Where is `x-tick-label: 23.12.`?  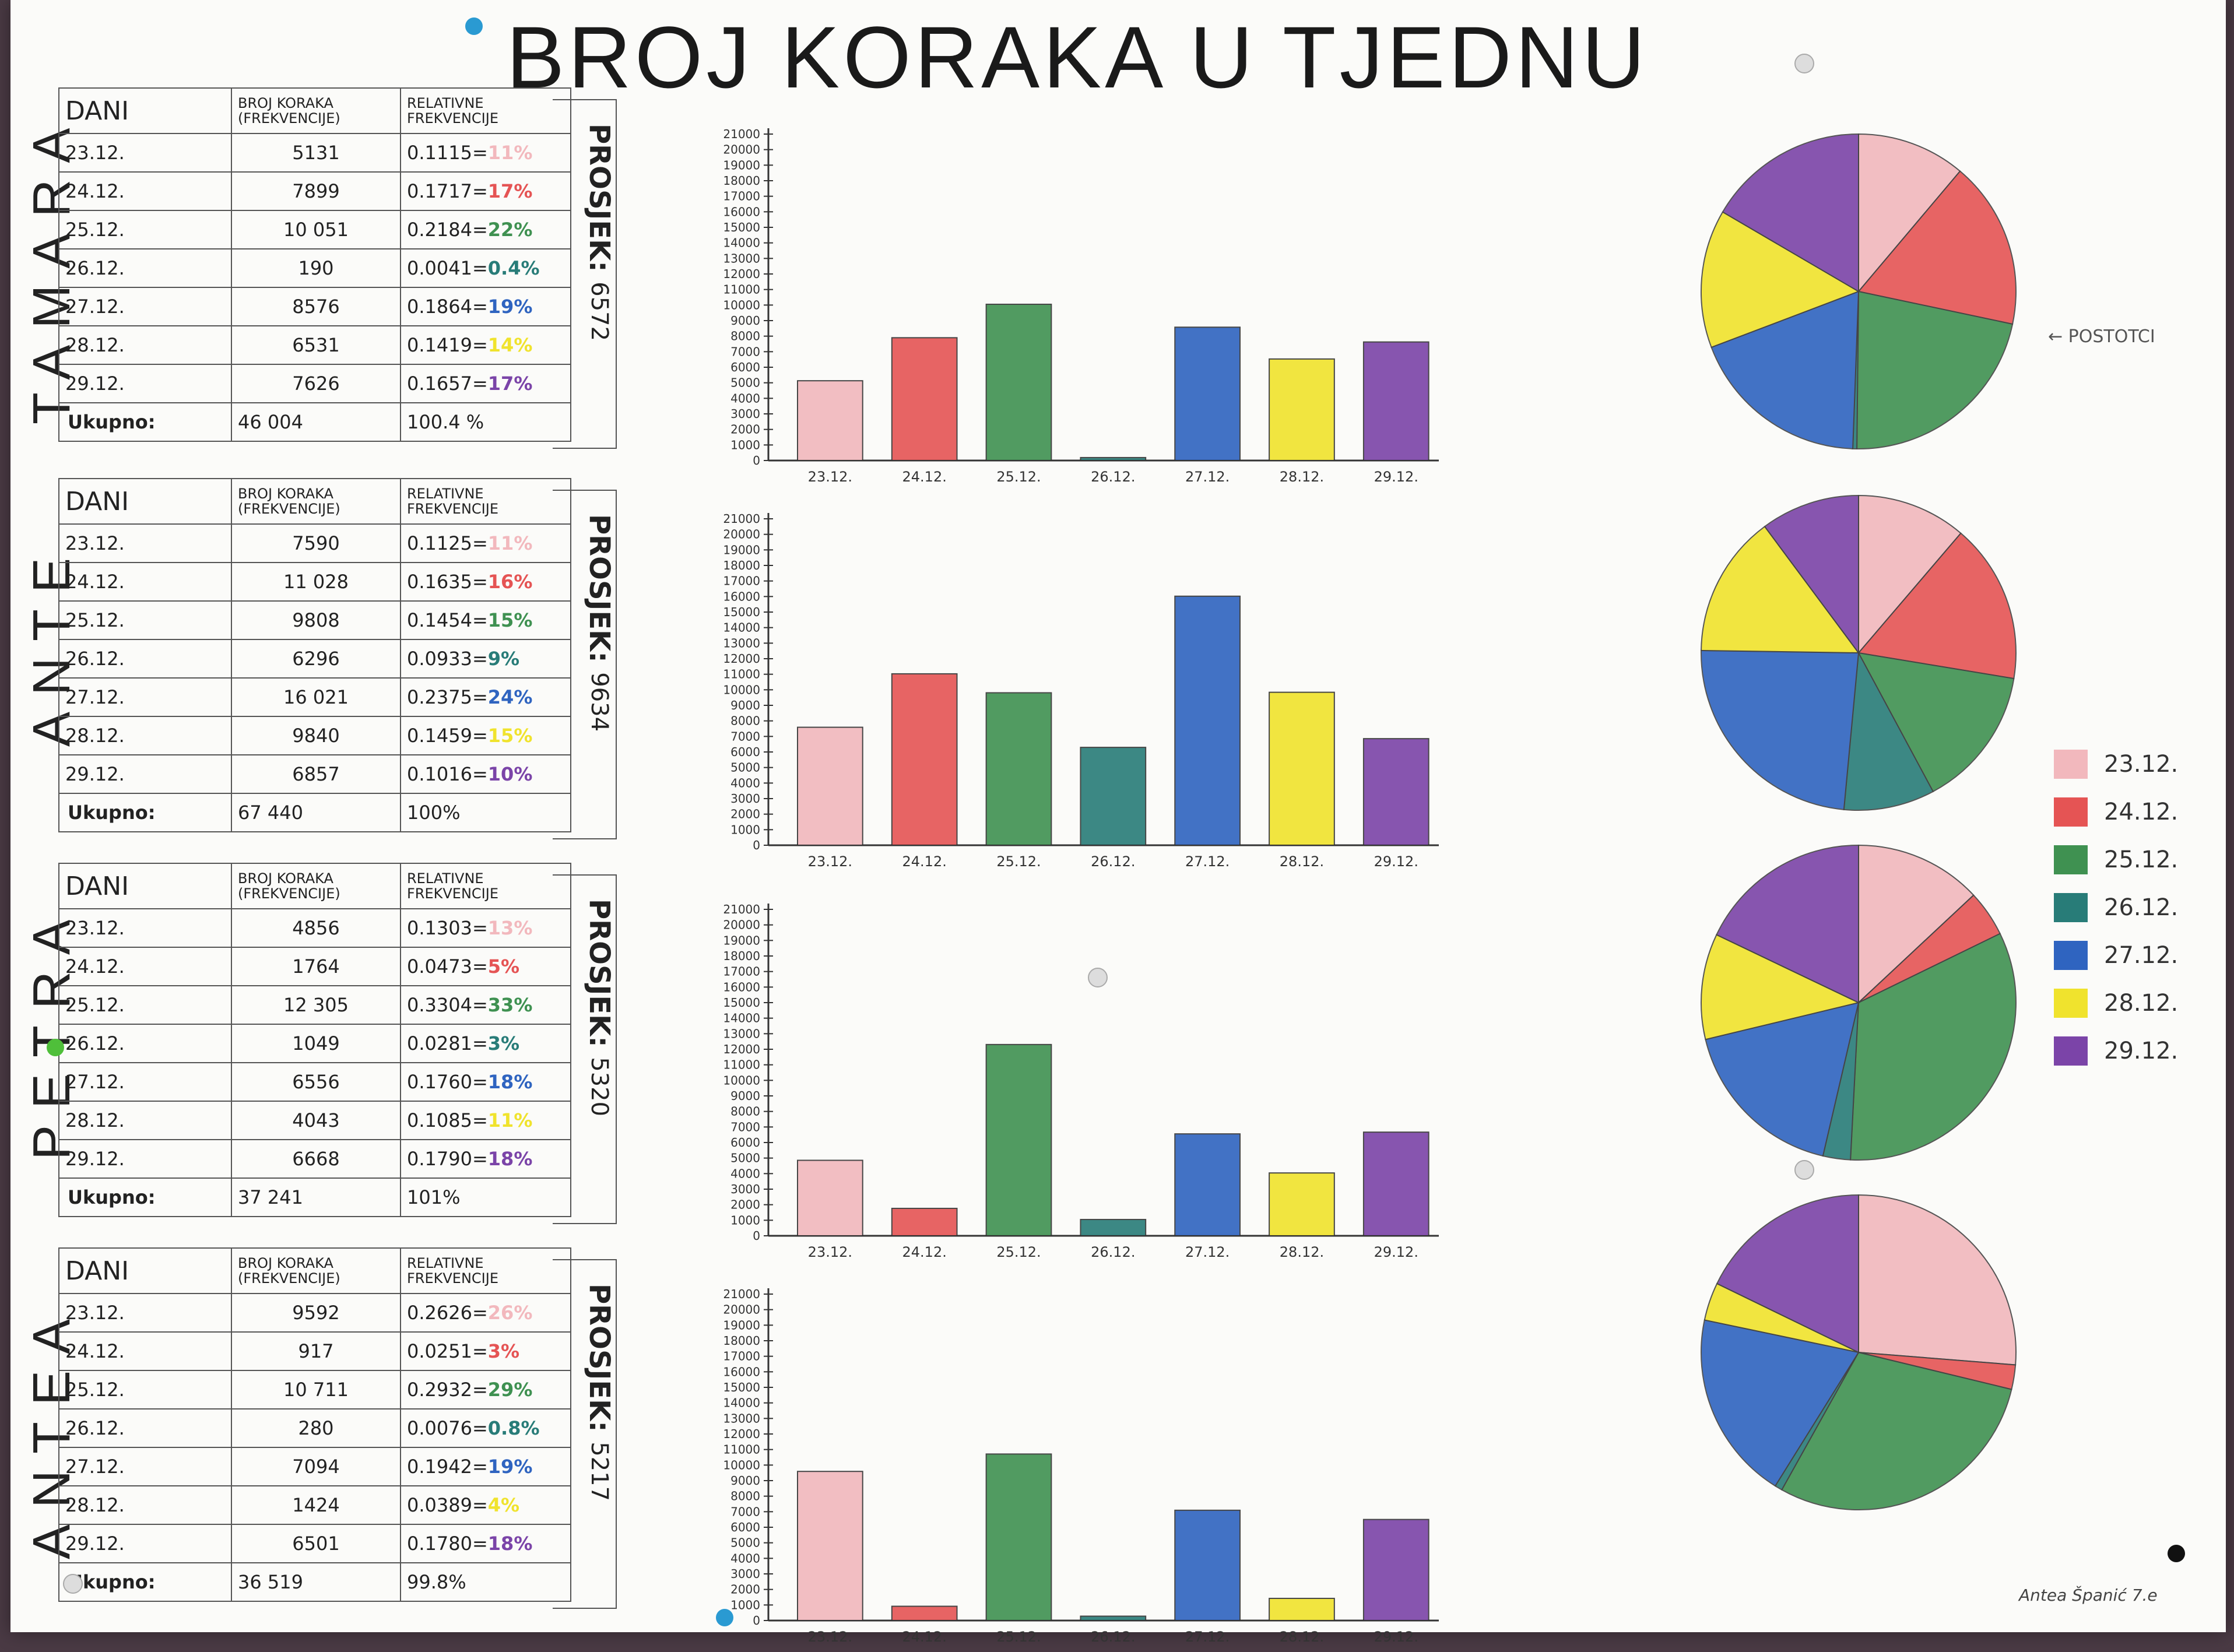 x-tick-label: 23.12. is located at coordinates (830, 861).